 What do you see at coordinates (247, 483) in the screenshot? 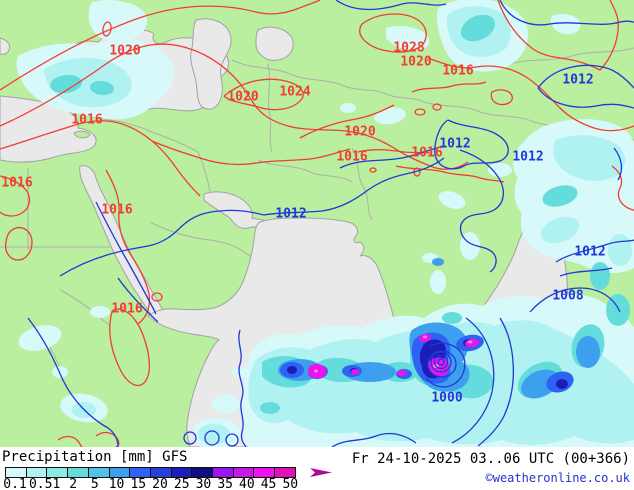
I see `scale-label: 40` at bounding box center [247, 483].